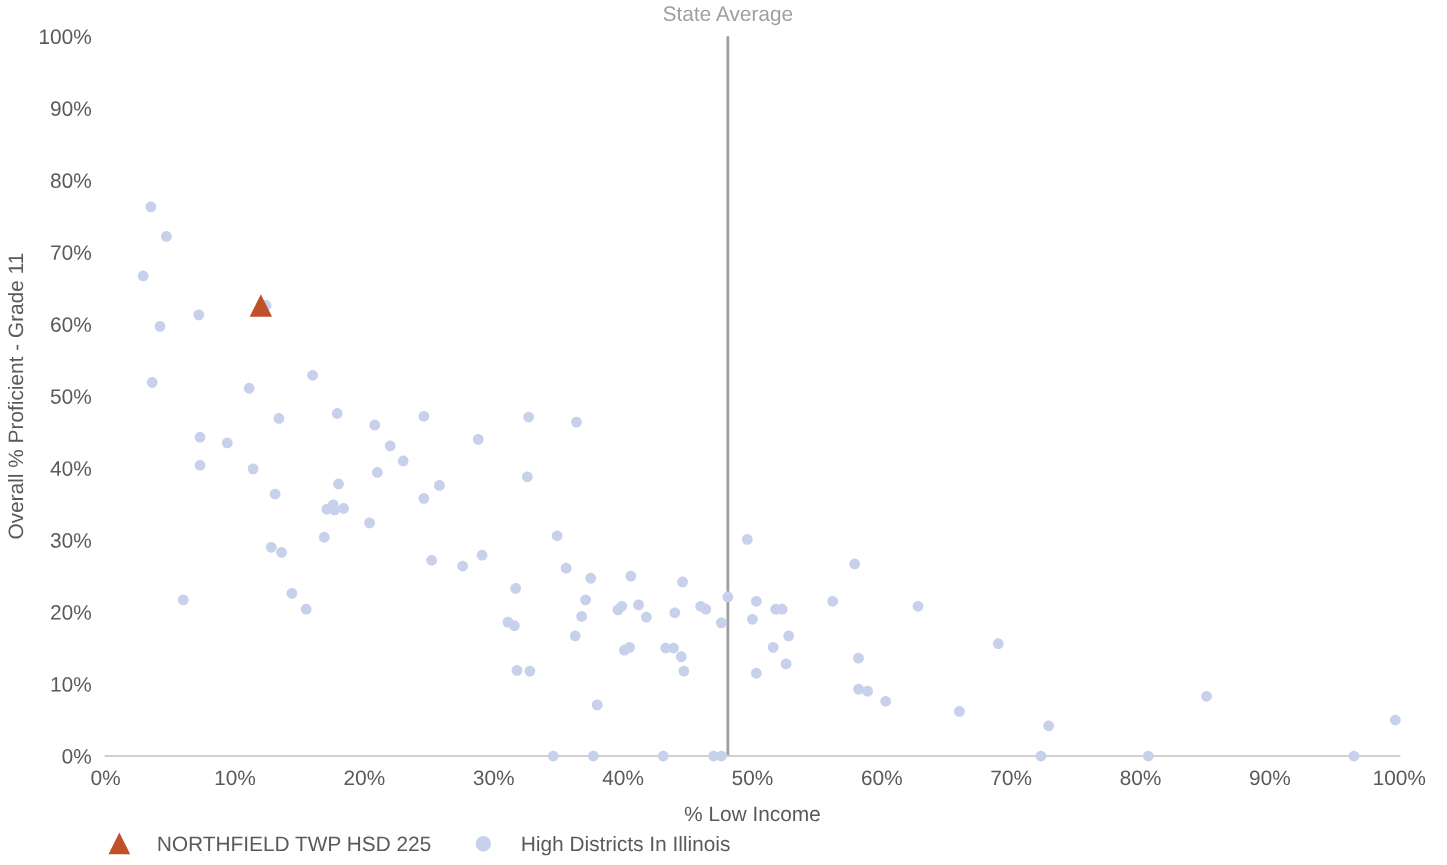 The image size is (1447, 865). Describe the element at coordinates (1270, 778) in the screenshot. I see `x-tick-label: 90%` at that location.